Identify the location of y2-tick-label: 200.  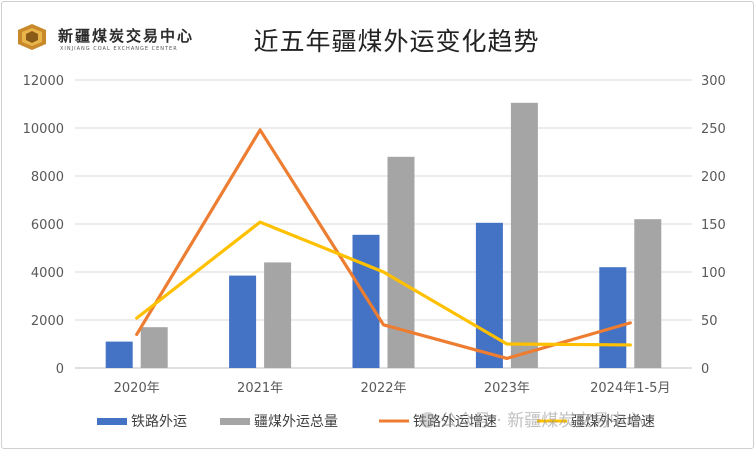
(713, 177).